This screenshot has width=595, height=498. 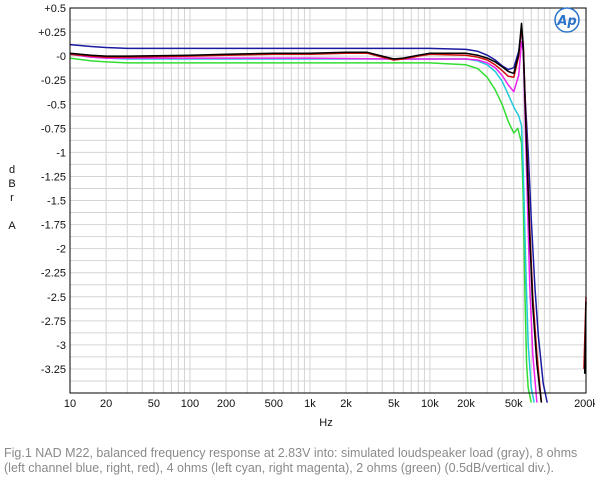 I want to click on y-tick-label: -1, so click(x=61, y=153).